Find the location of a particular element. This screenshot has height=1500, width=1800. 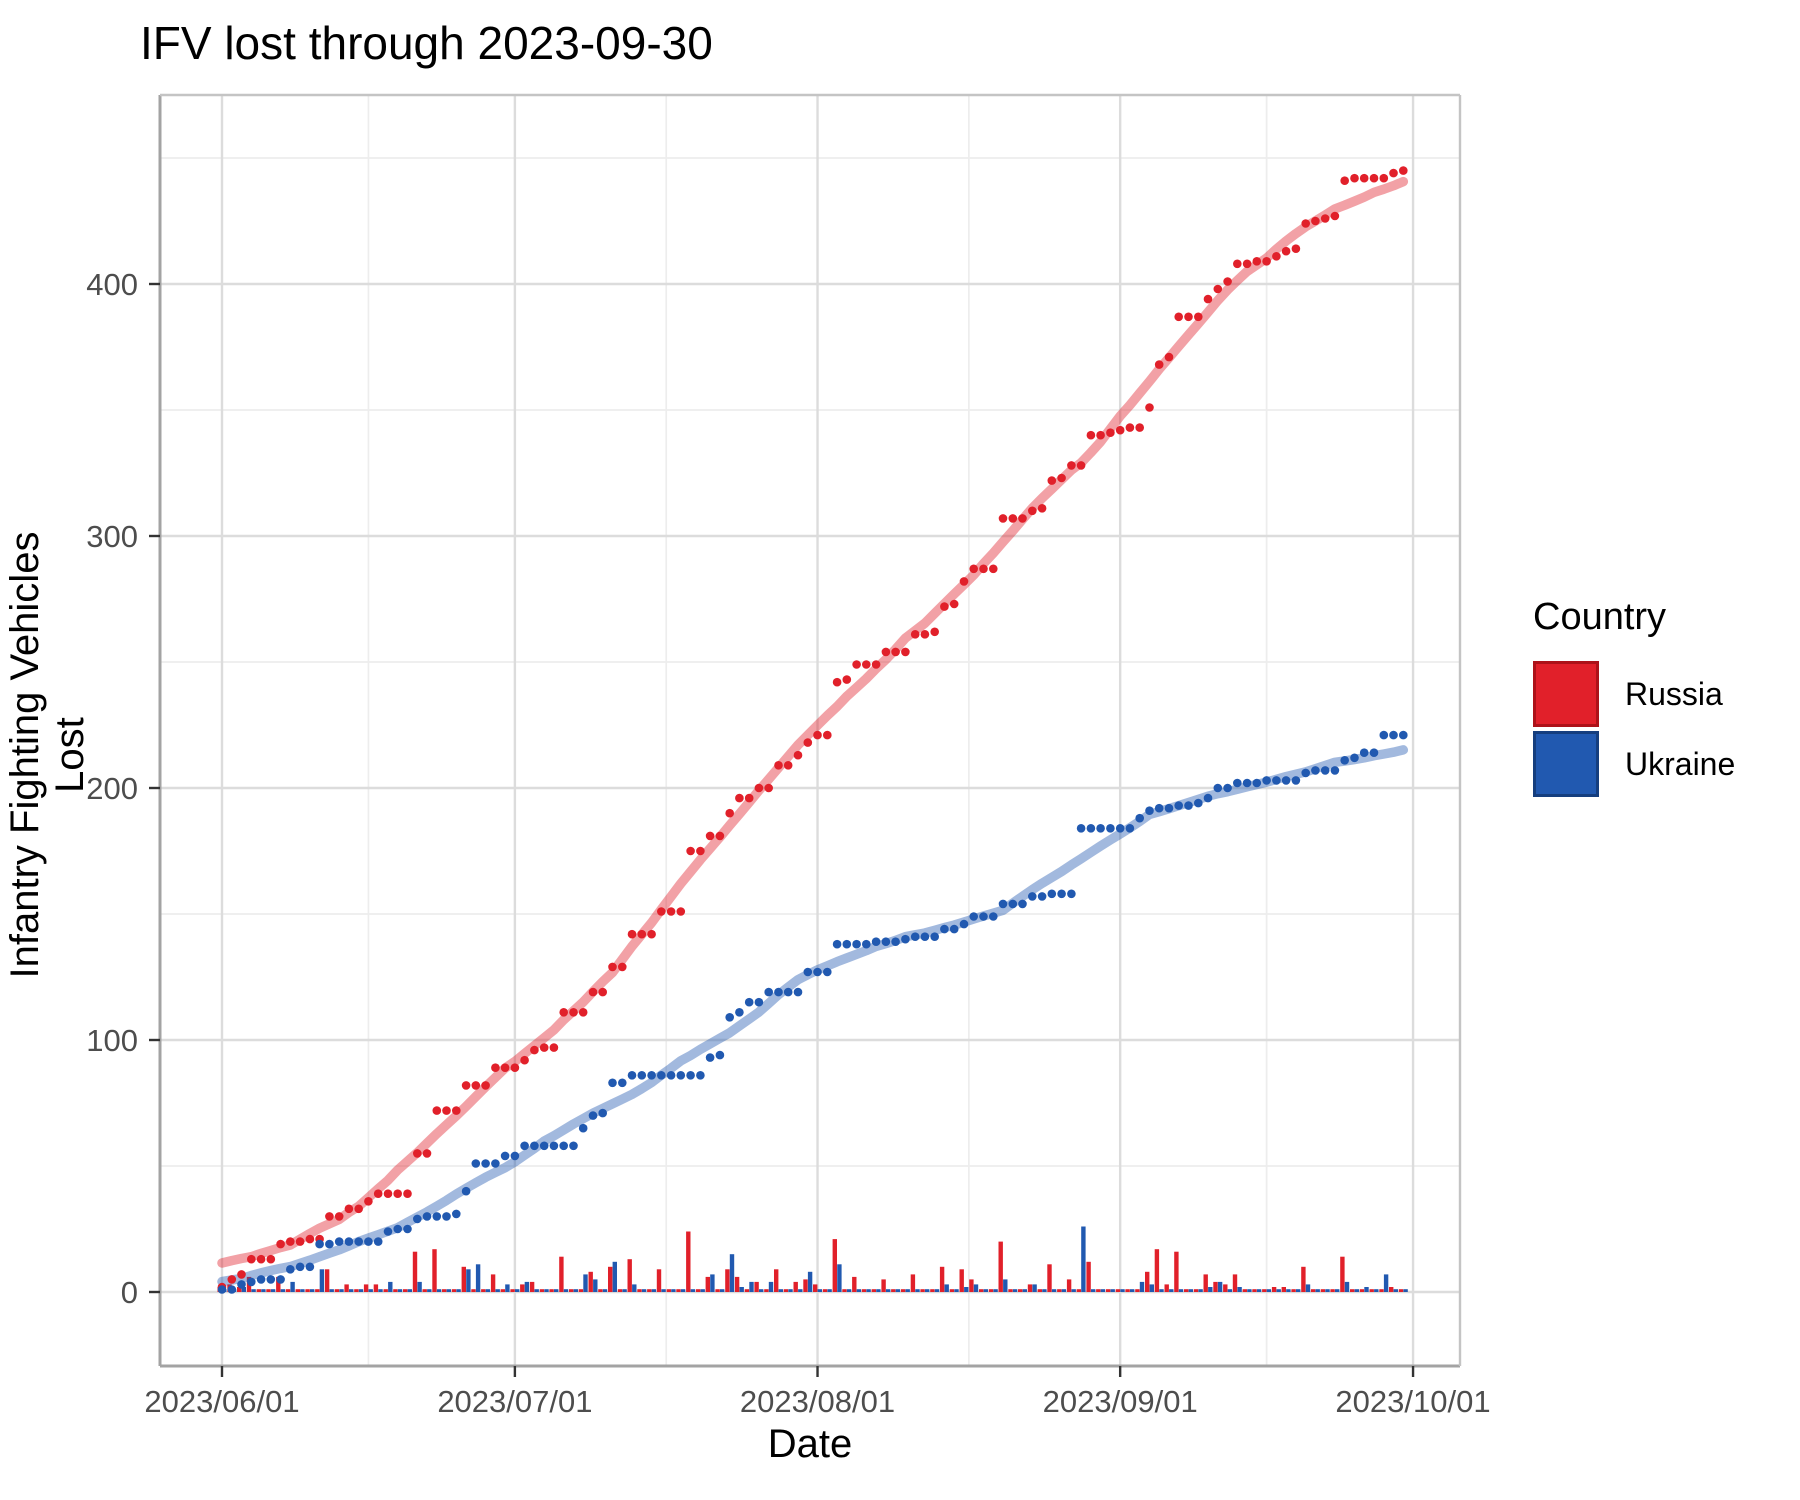

legend-title: Country is located at coordinates (1600, 617).